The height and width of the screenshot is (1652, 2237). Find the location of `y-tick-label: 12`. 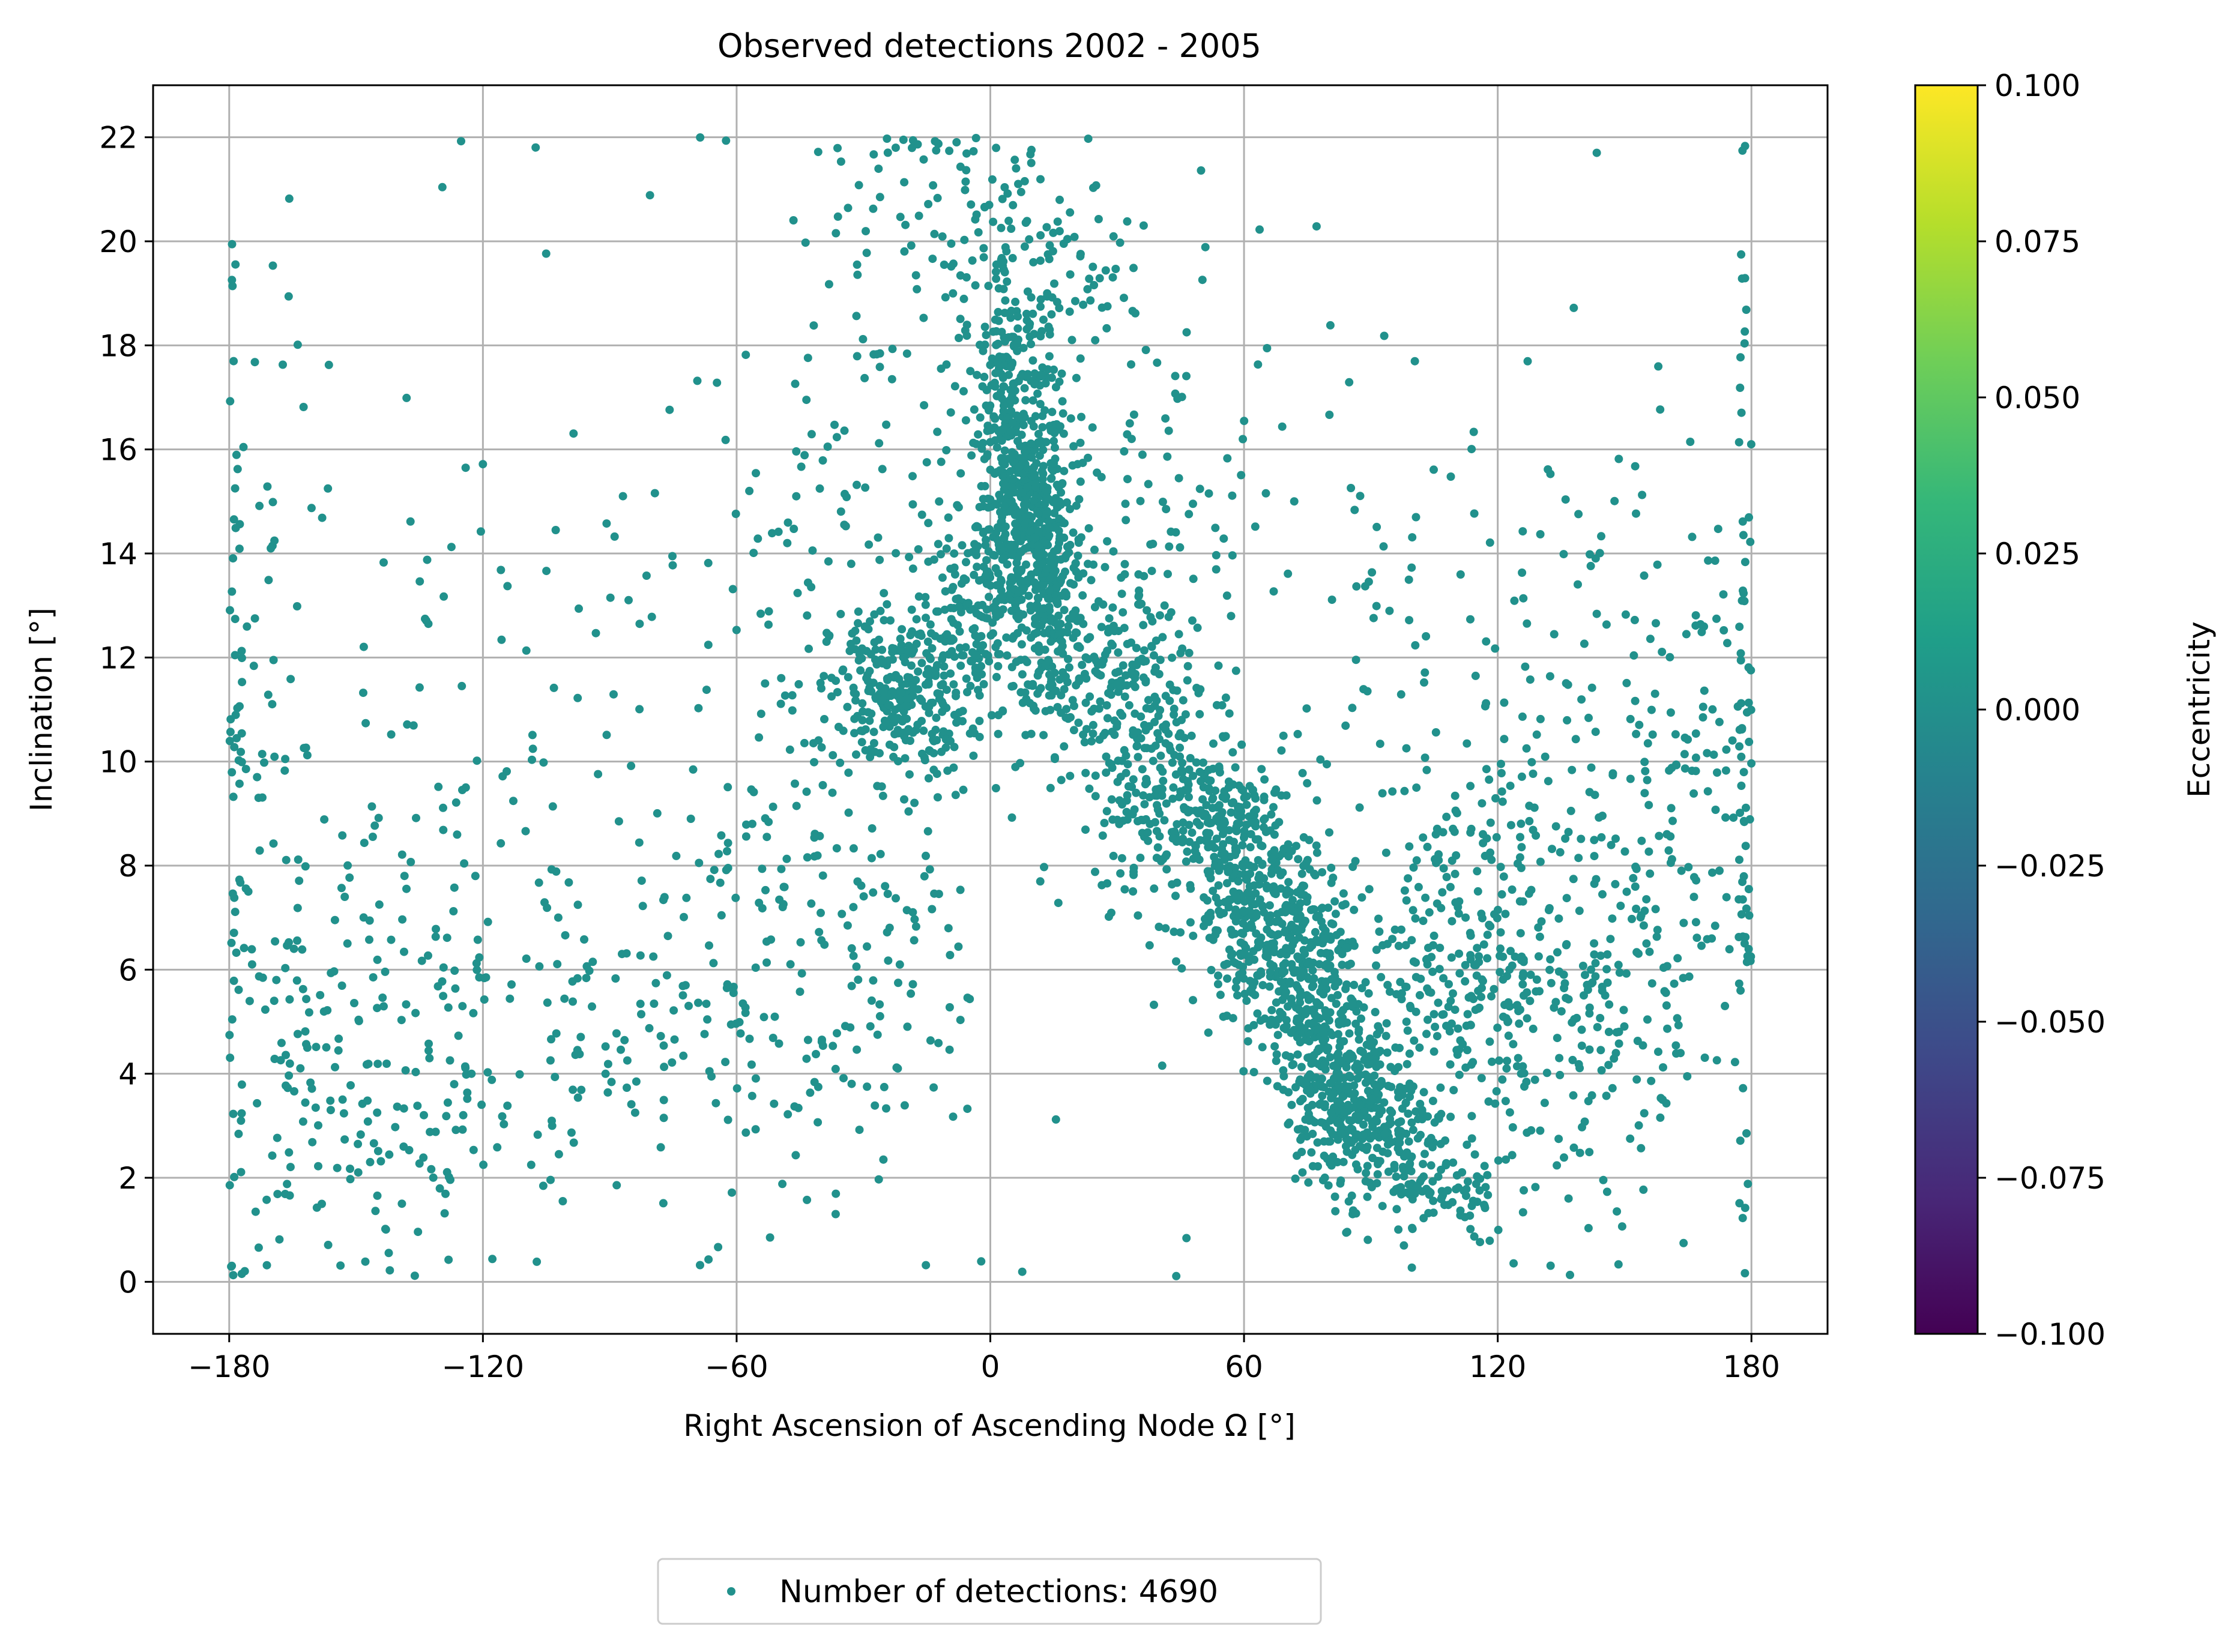

y-tick-label: 12 is located at coordinates (118, 658).